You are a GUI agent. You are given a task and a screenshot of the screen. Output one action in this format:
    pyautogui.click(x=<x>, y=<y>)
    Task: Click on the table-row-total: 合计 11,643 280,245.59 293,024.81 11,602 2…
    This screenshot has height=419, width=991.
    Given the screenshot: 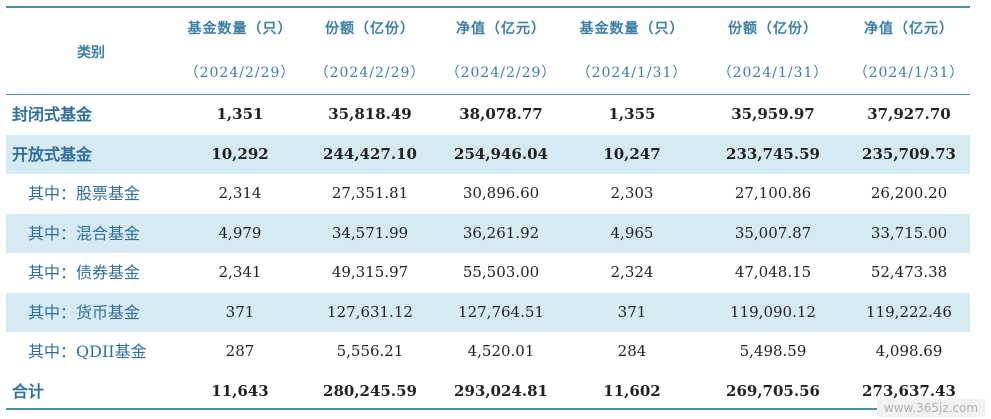 What is the action you would take?
    pyautogui.click(x=488, y=392)
    